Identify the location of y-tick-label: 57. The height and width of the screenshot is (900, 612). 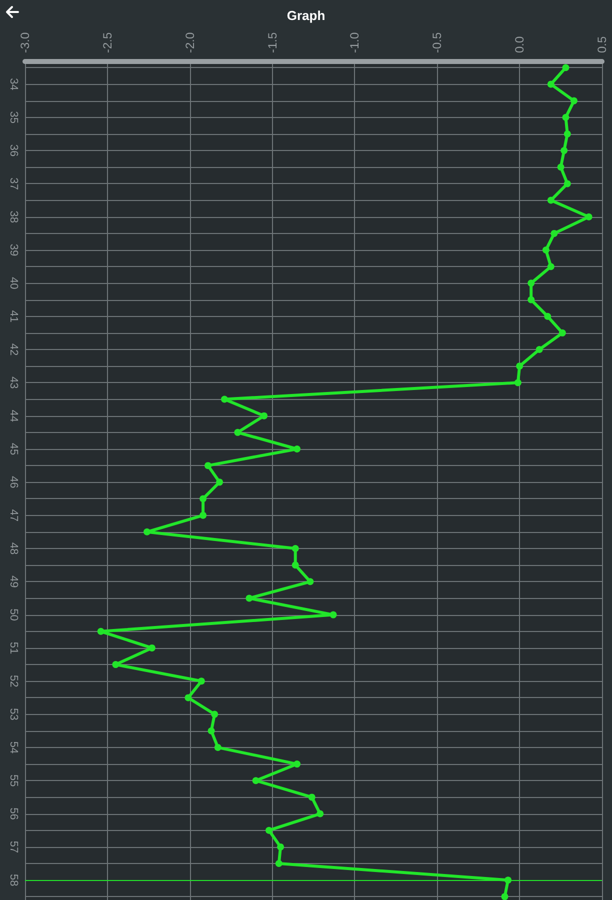
(14, 847).